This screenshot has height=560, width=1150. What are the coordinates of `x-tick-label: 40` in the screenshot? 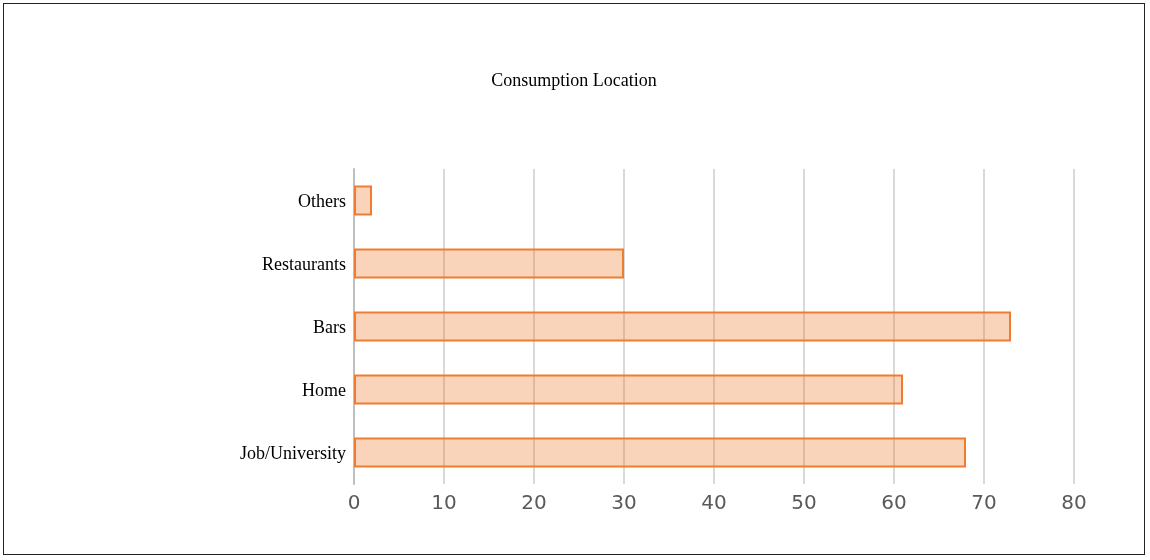 It's located at (714, 502).